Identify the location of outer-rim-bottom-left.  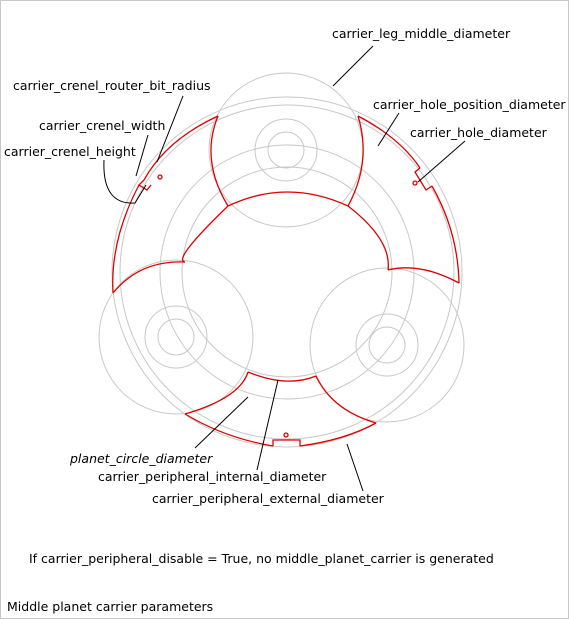
(229, 430).